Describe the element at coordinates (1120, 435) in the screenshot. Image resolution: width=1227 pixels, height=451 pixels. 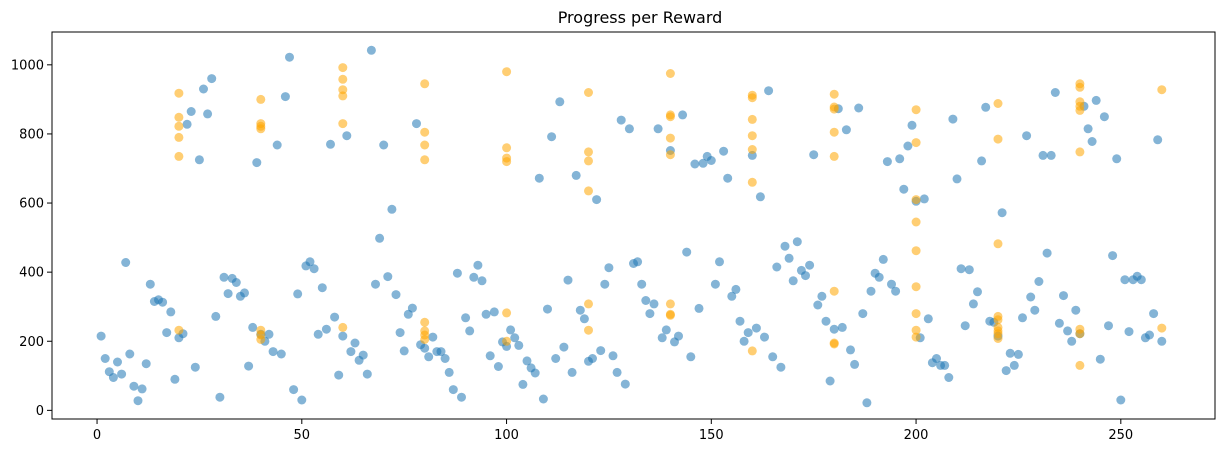
I see `x-tick-label: 250` at that location.